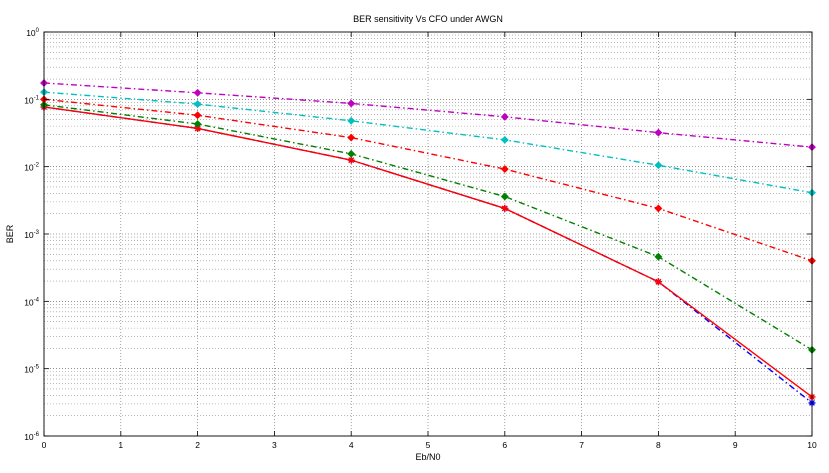  Describe the element at coordinates (428, 19) in the screenshot. I see `chart-title: BER sensitivity Vs CFO under AWGN` at that location.